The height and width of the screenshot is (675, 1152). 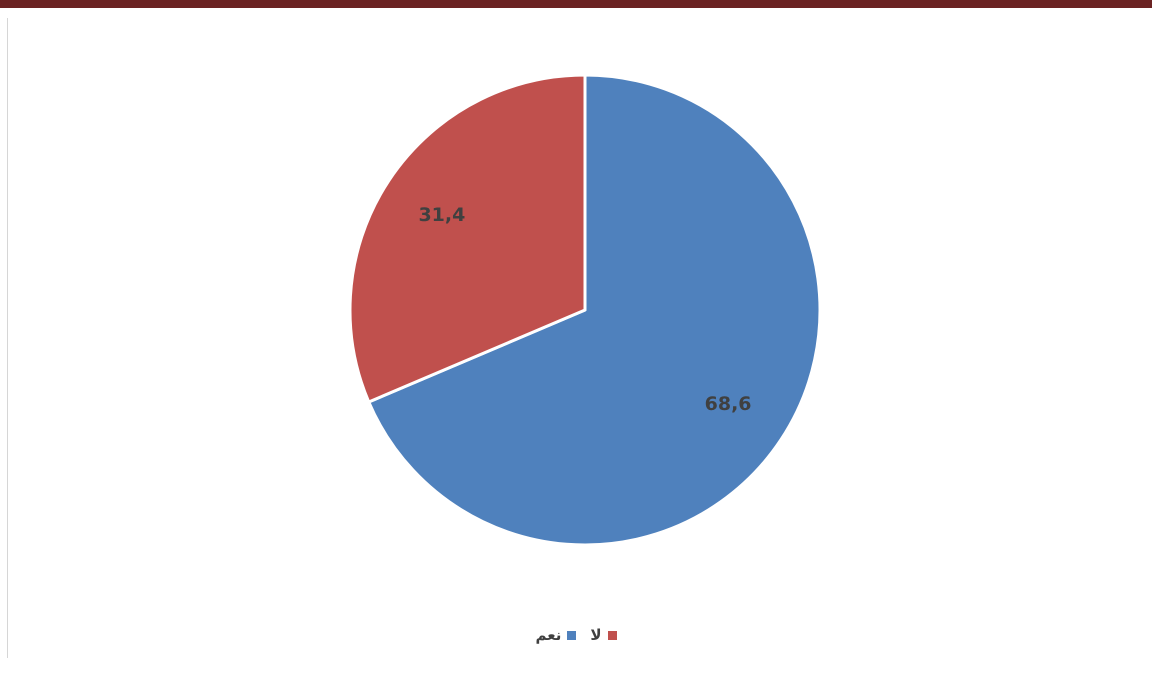 I want to click on legend-entry-no: لا, so click(x=603, y=635).